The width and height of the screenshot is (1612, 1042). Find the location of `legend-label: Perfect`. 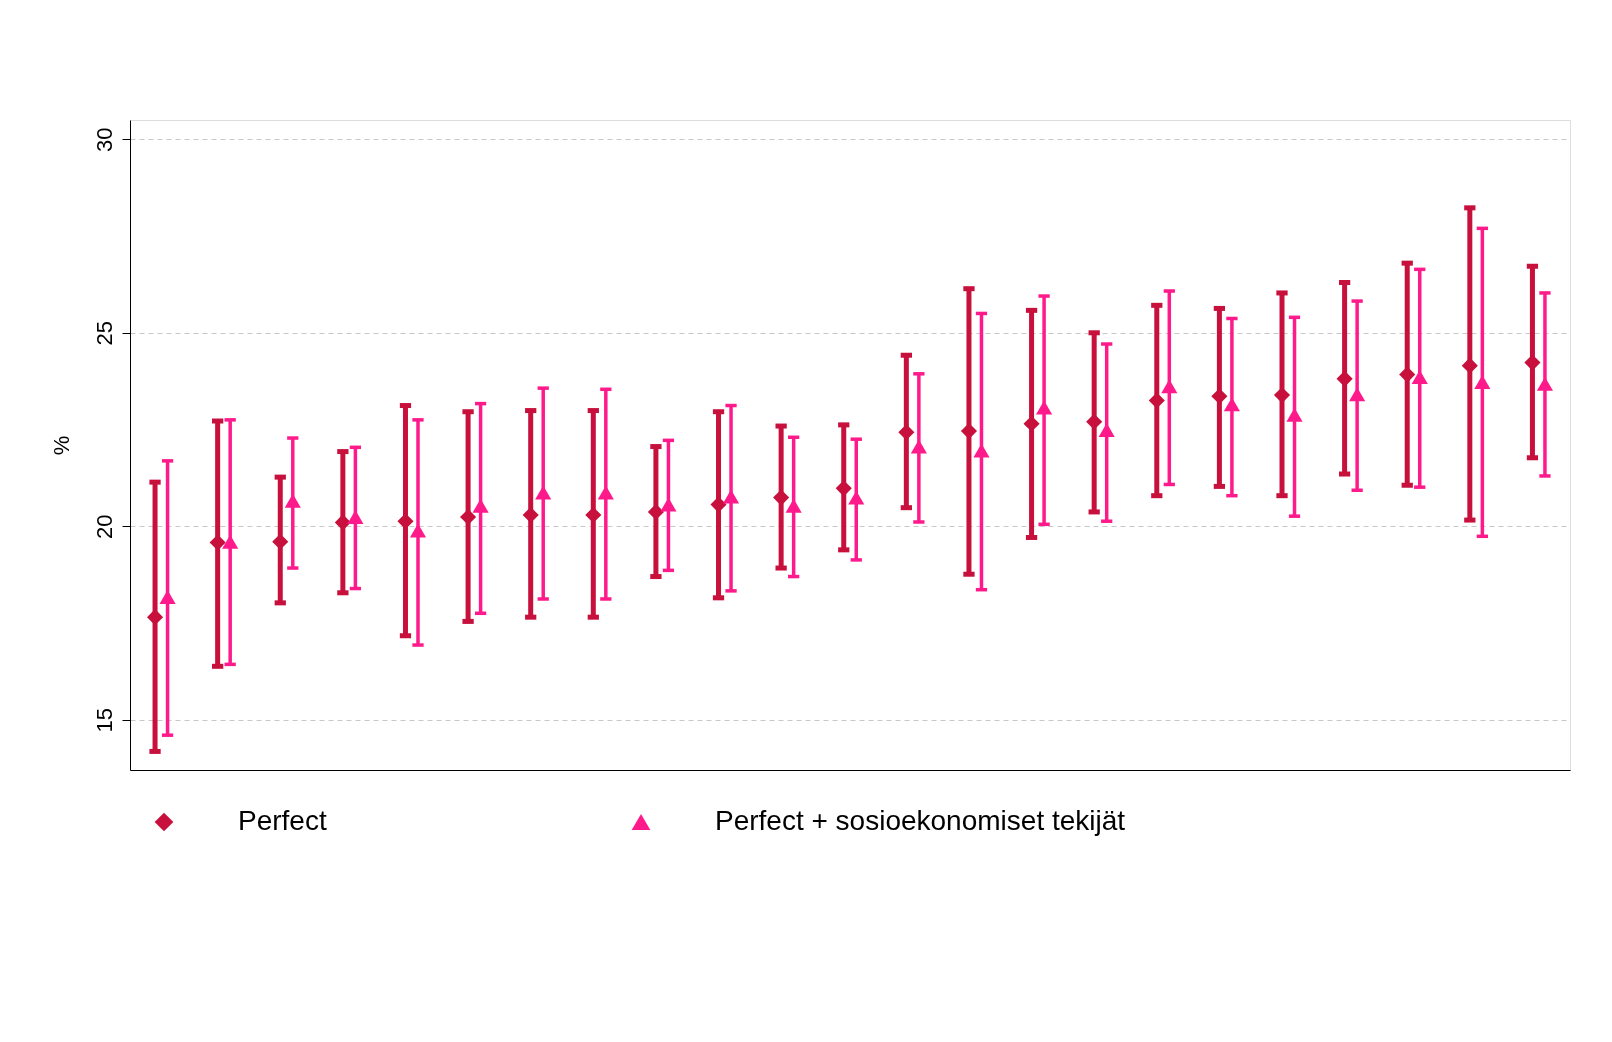

legend-label: Perfect is located at coordinates (282, 820).